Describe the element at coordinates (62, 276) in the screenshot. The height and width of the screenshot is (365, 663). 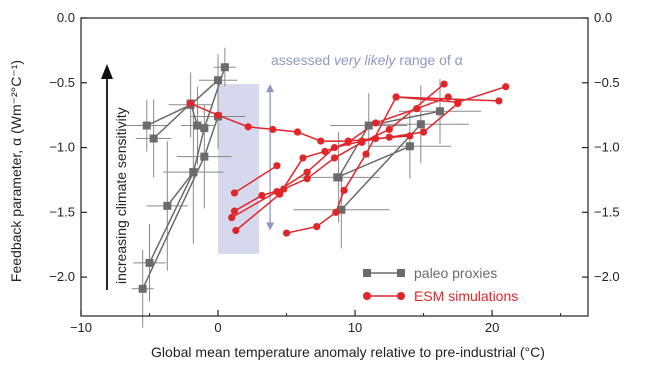
I see `y-tick-label-left: −2.0` at that location.